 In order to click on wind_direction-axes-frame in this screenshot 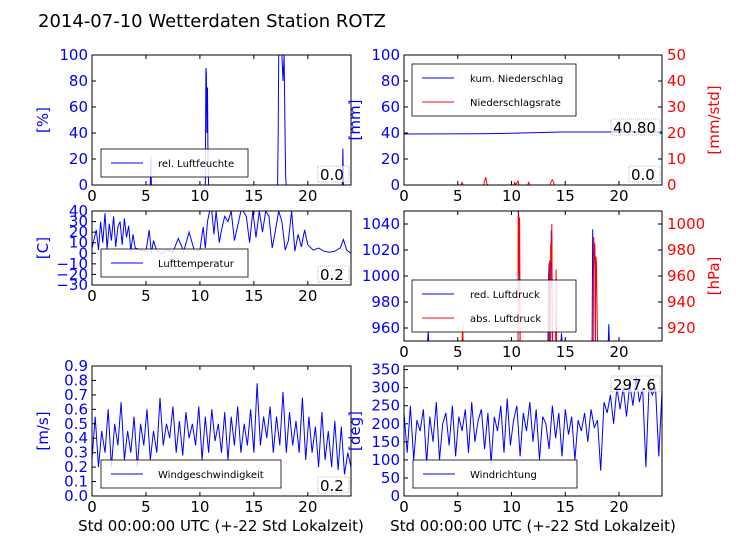, I will do `click(533, 431)`.